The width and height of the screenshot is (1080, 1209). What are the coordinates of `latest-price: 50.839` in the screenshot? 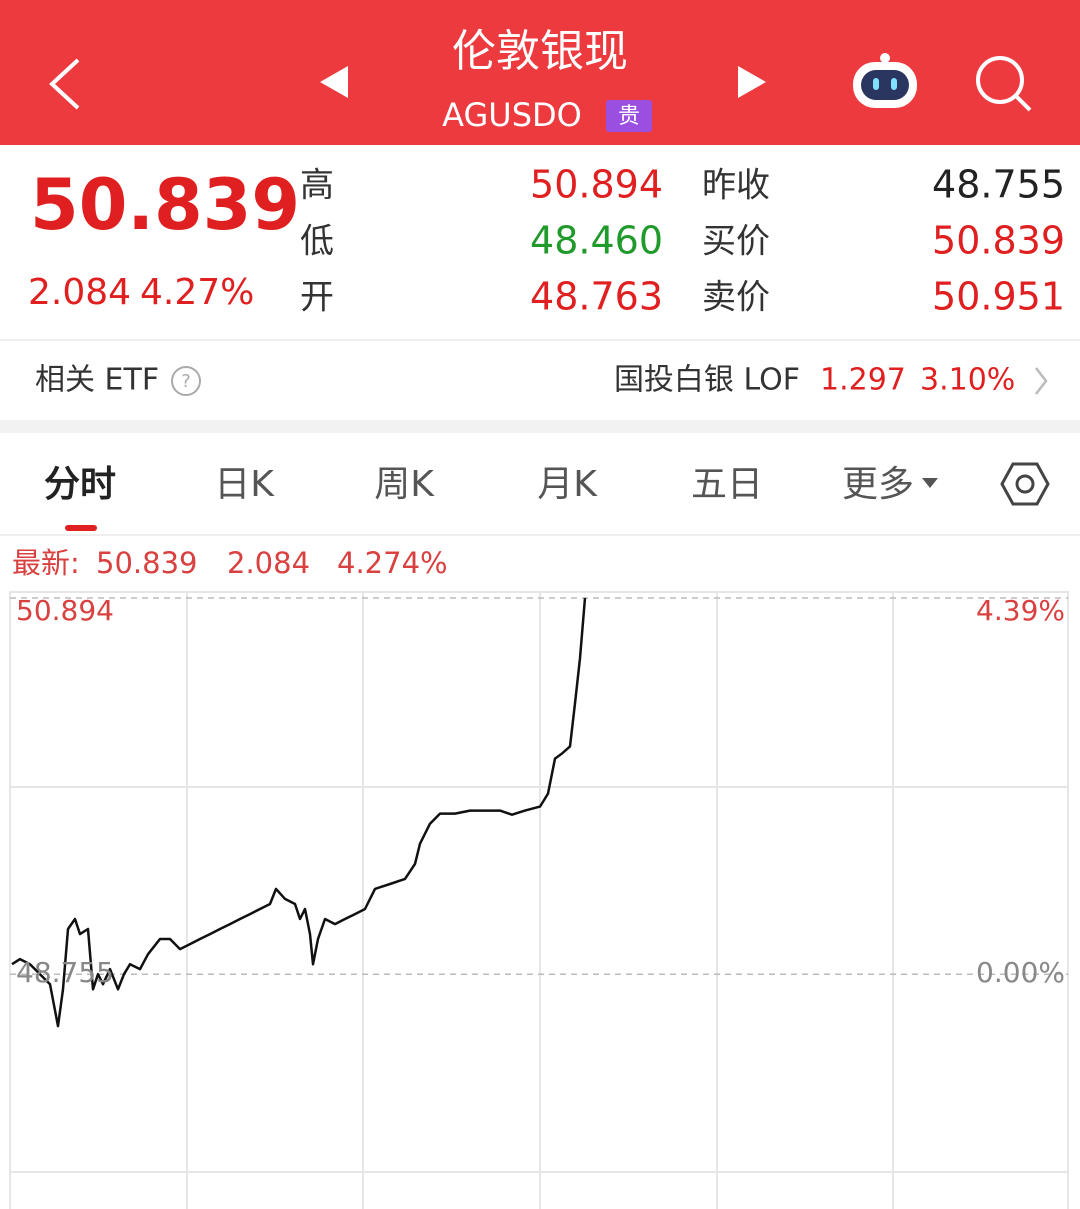 It's located at (146, 563).